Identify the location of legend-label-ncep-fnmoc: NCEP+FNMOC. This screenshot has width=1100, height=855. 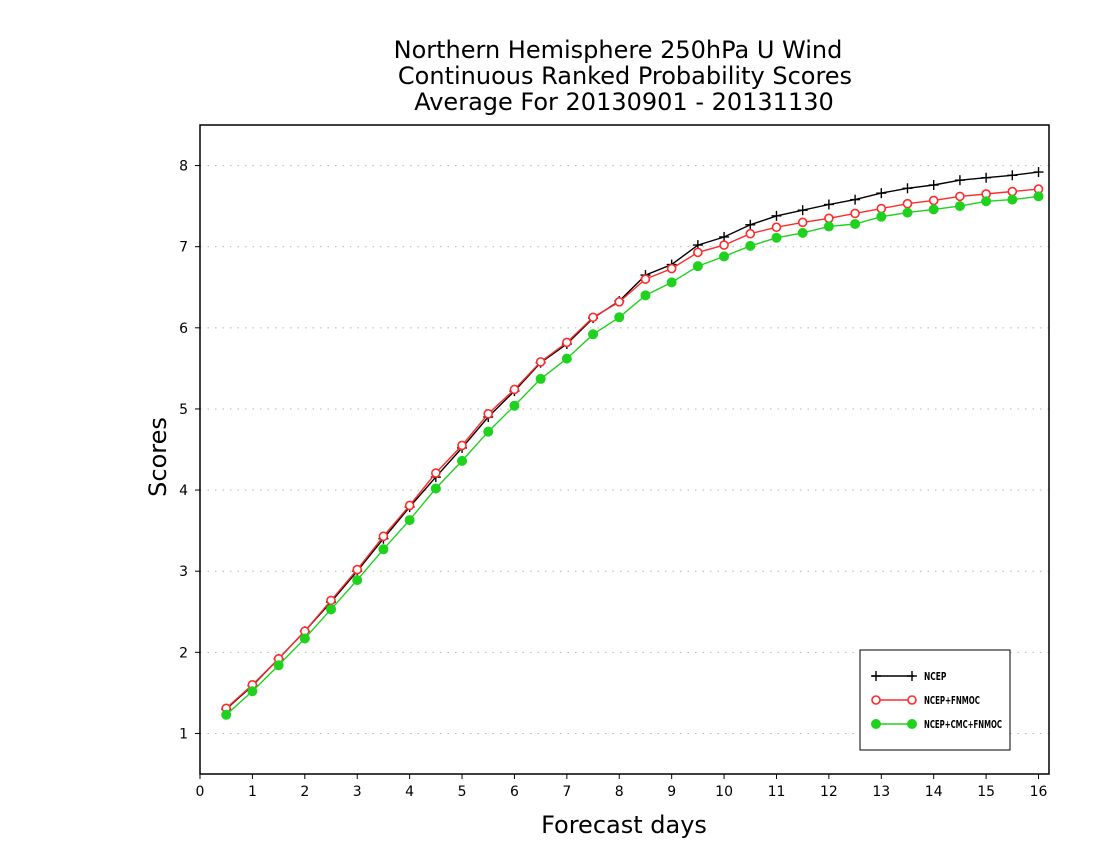
(952, 700).